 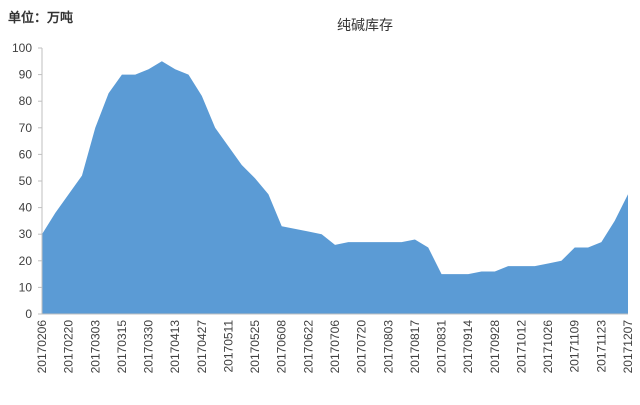 I want to click on y-tick-label: 60, so click(x=26, y=154).